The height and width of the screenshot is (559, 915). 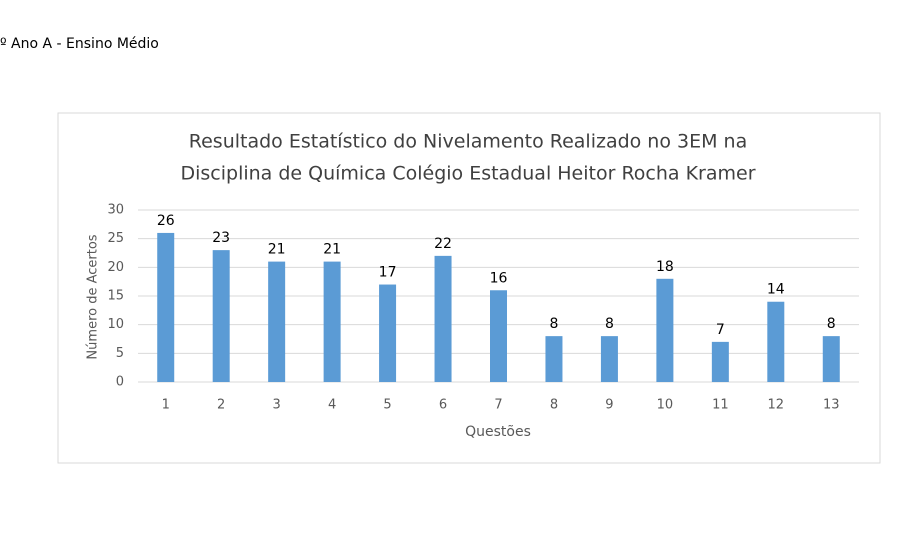 I want to click on data-label: 16, so click(x=499, y=278).